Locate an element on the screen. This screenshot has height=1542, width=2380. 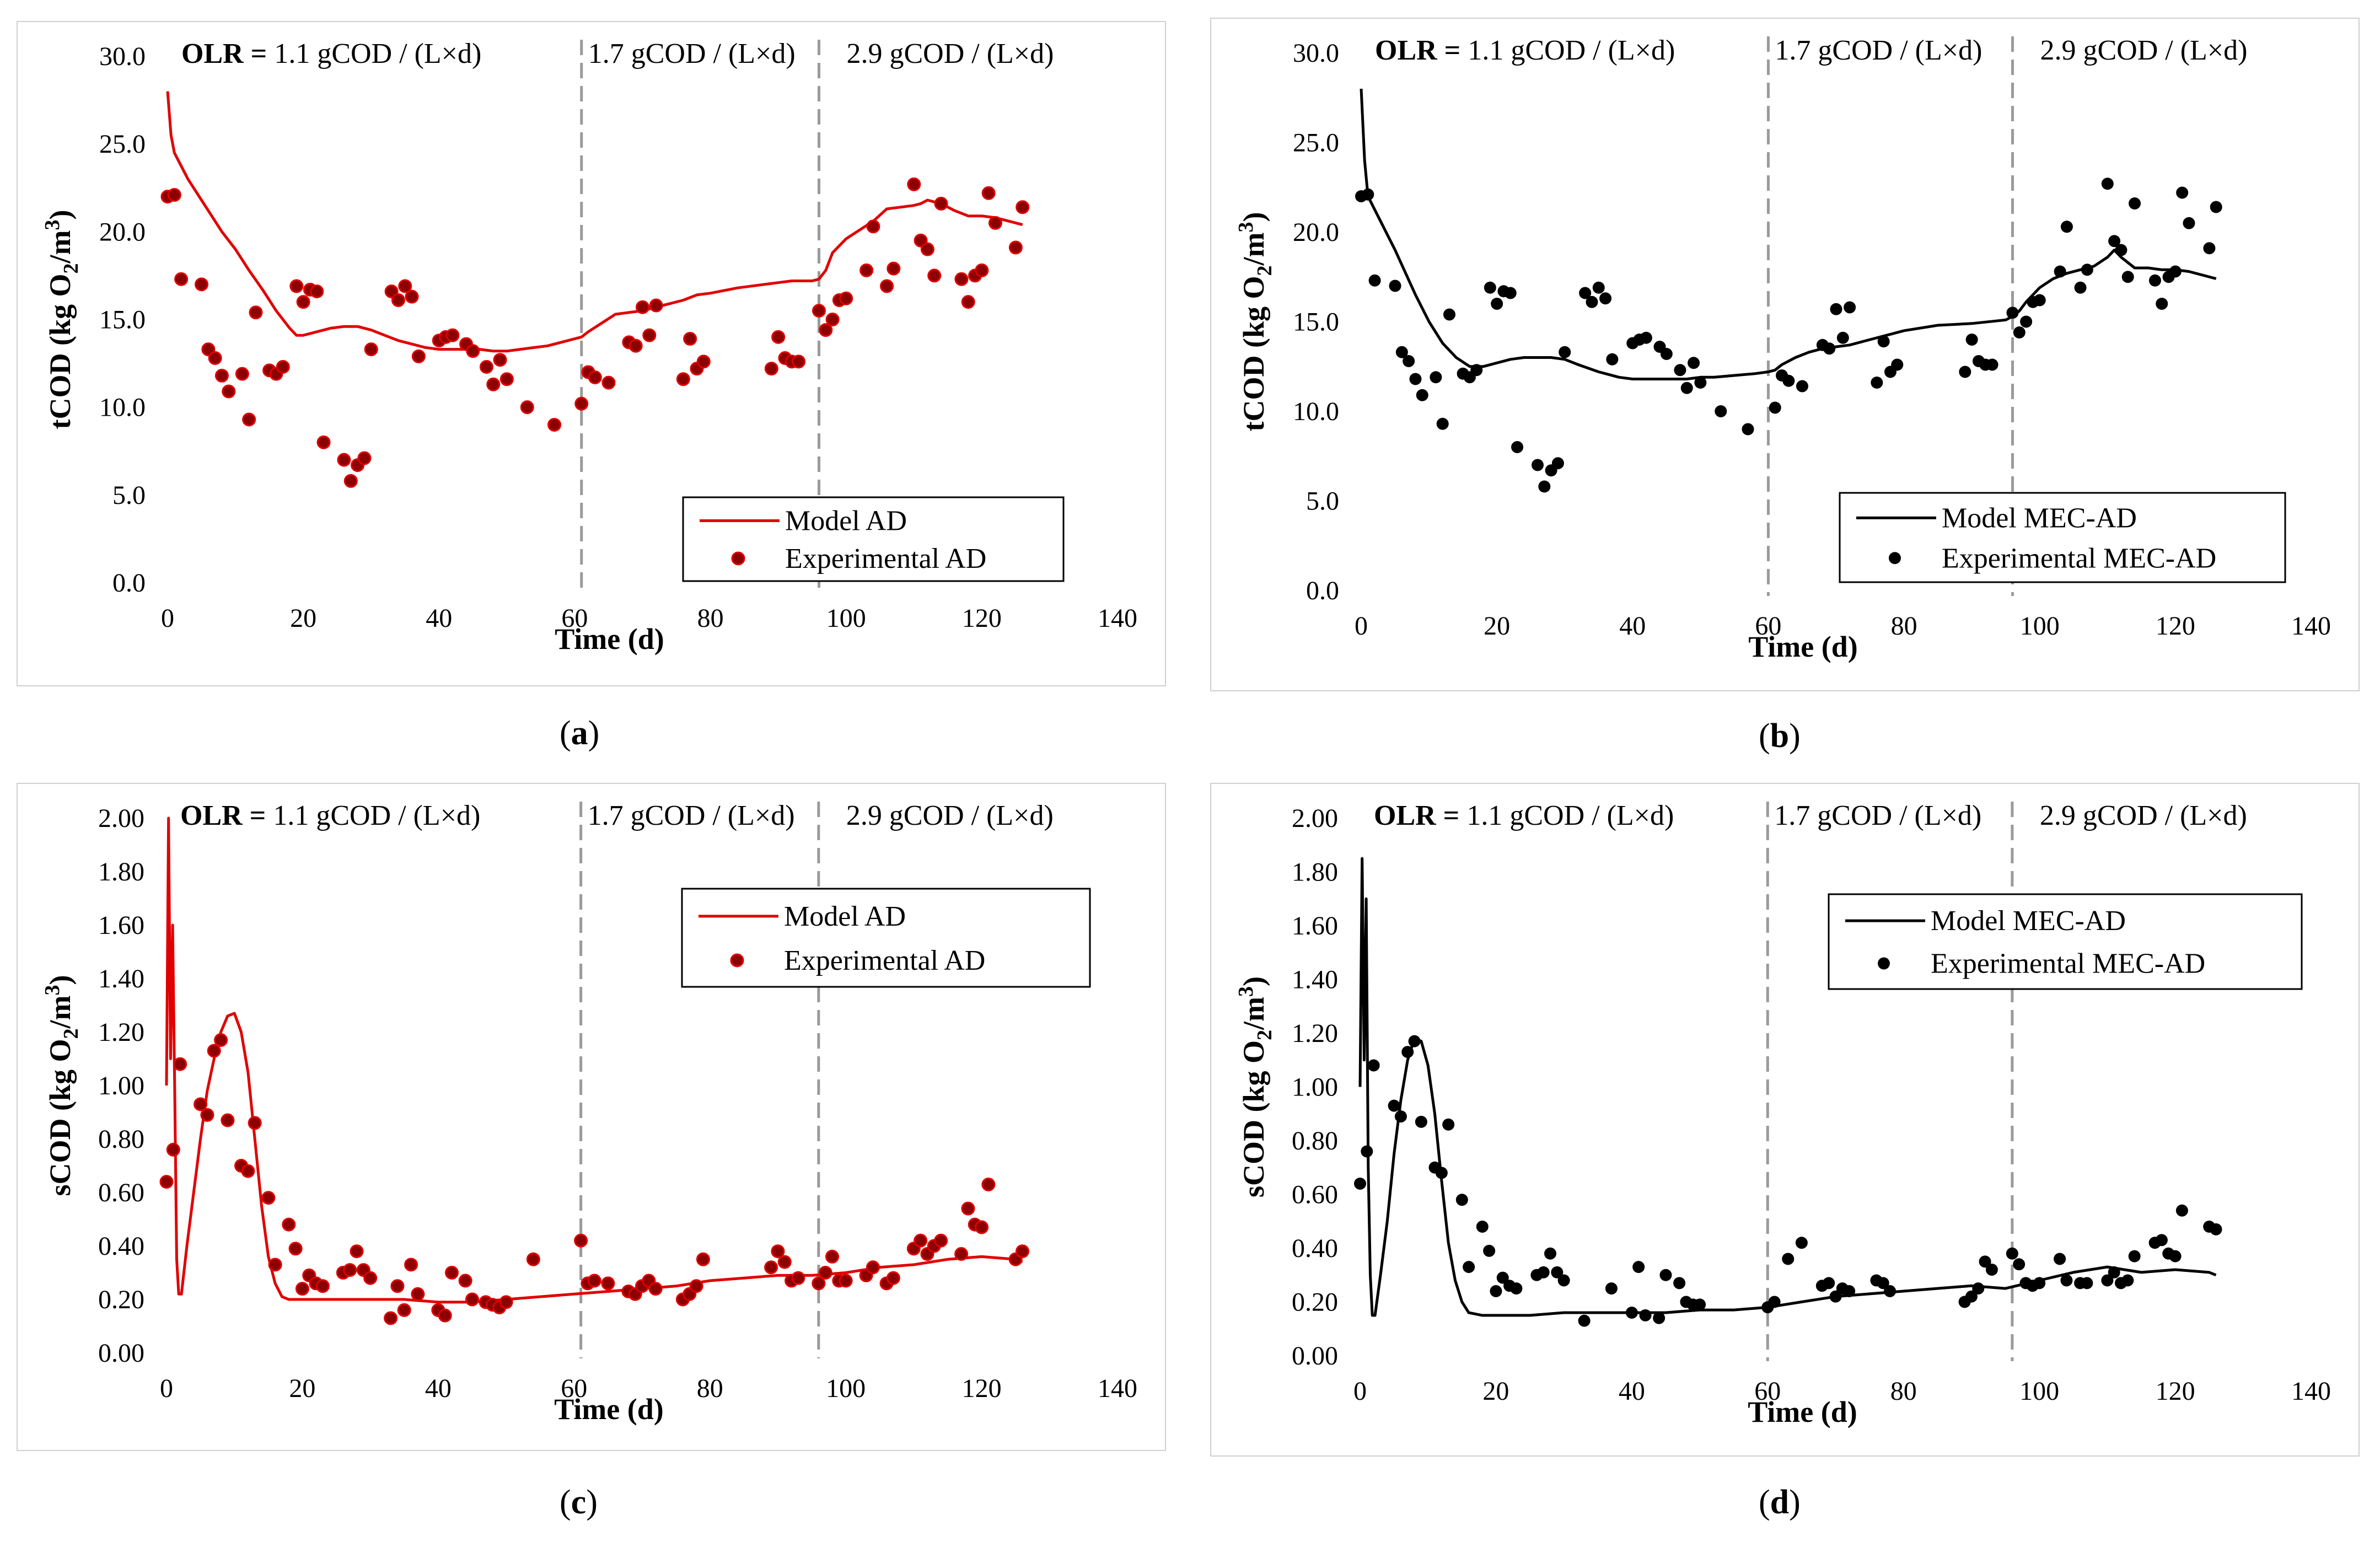
x-tick-label: 100 is located at coordinates (846, 618).